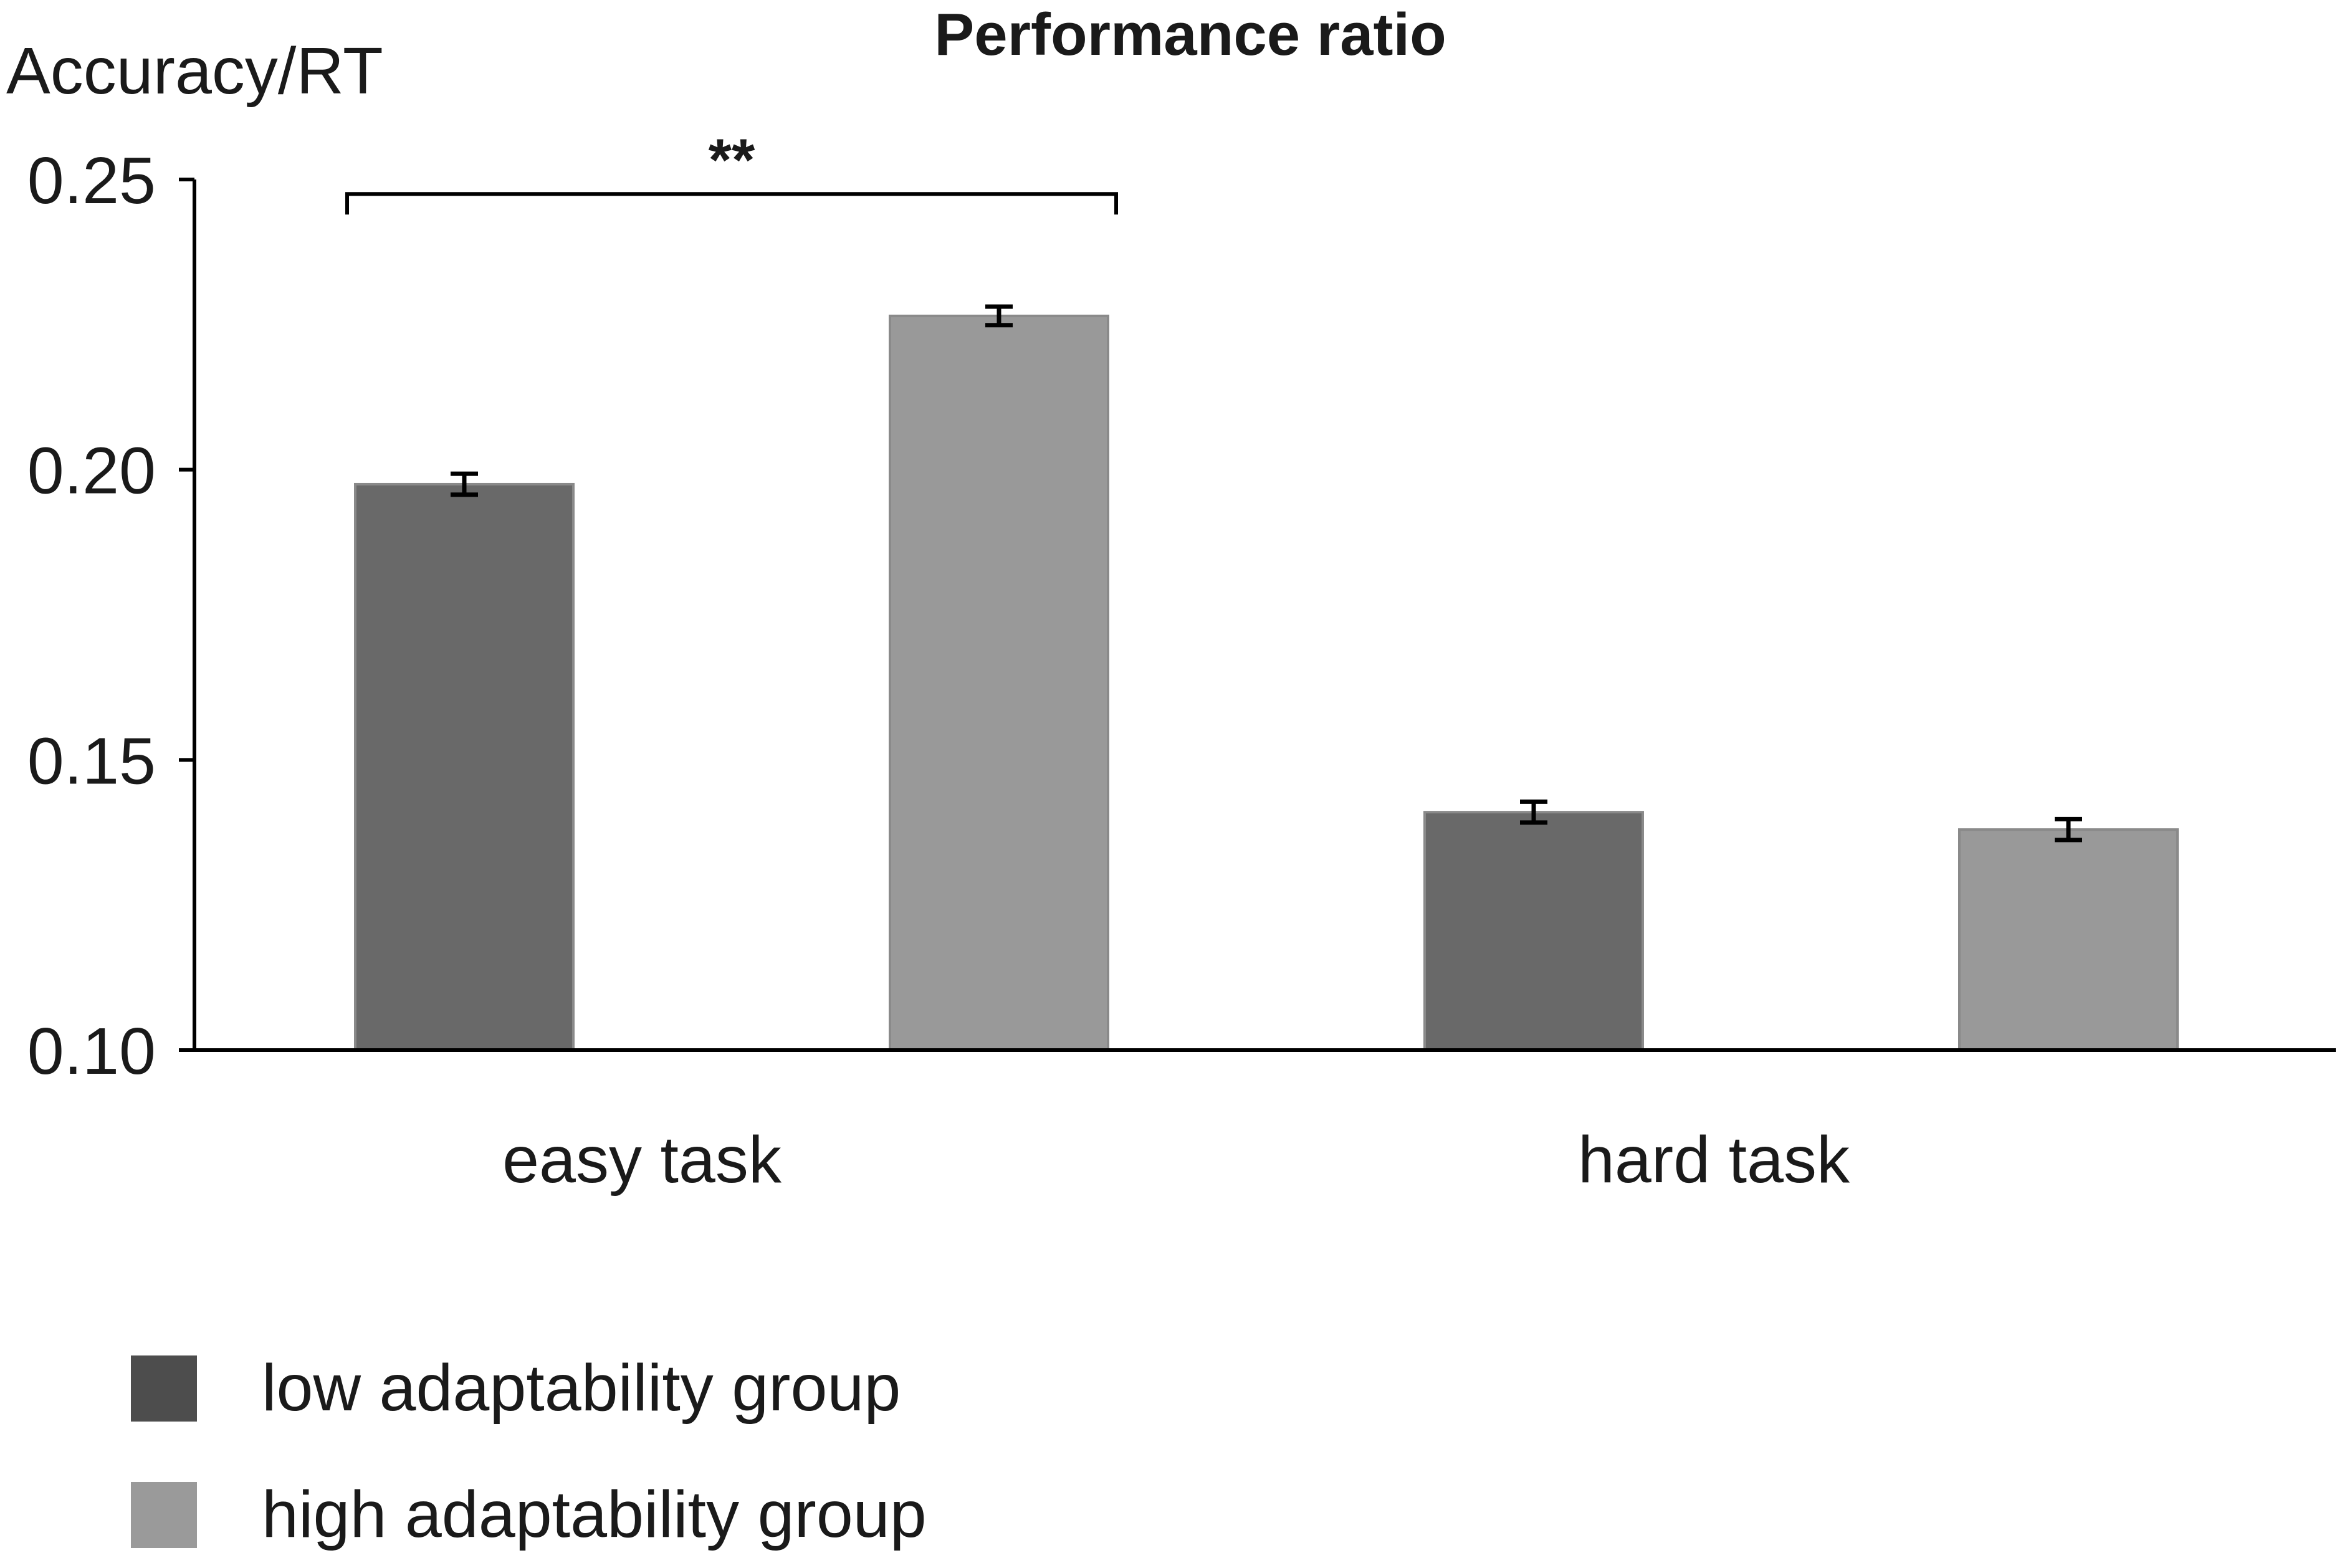  Describe the element at coordinates (732, 160) in the screenshot. I see `significance-label: **` at that location.